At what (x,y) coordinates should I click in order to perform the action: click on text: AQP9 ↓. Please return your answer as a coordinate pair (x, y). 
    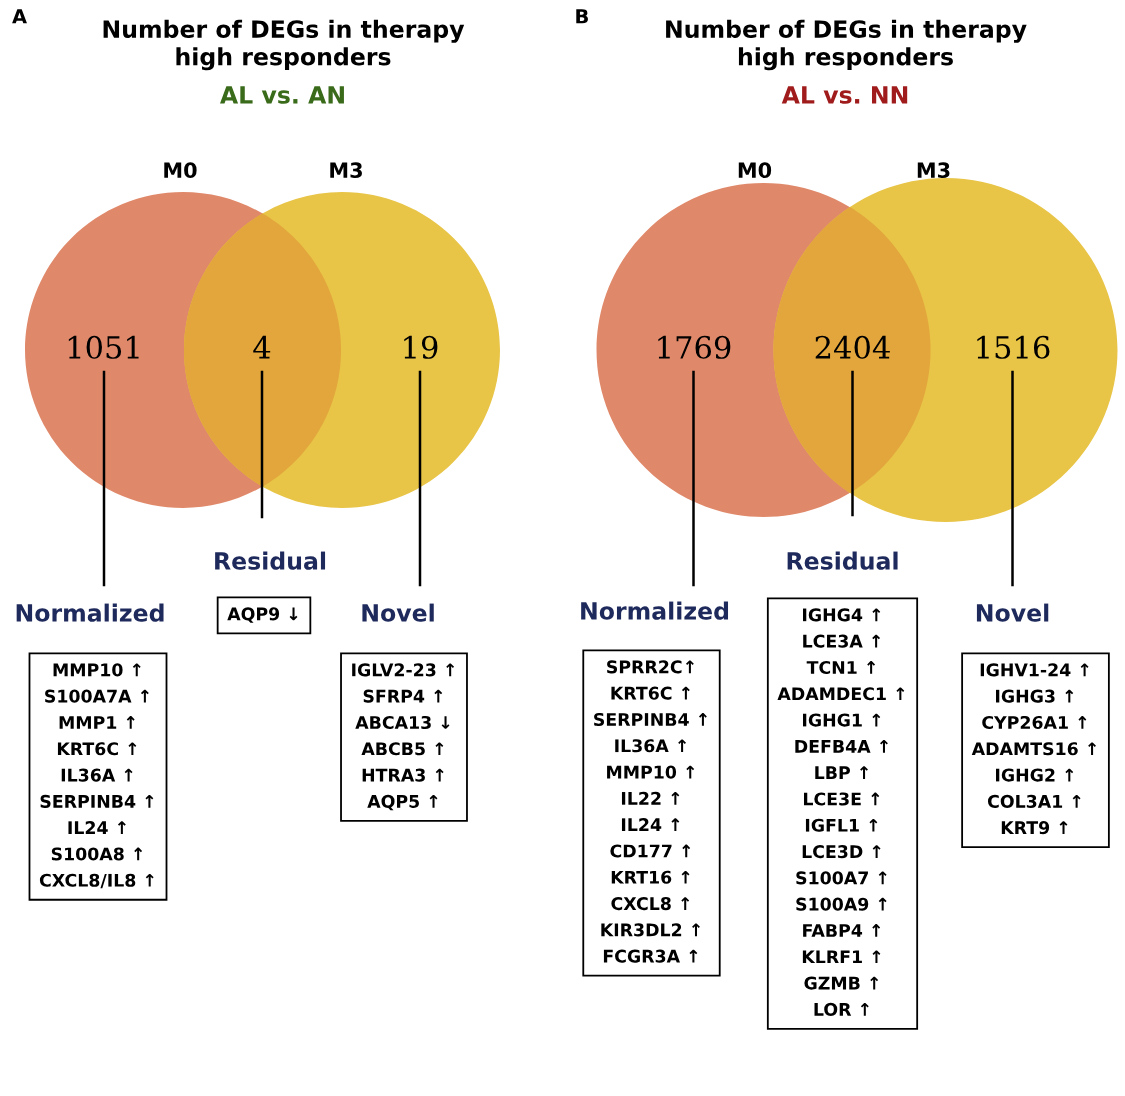
    Looking at the image, I should click on (262, 615).